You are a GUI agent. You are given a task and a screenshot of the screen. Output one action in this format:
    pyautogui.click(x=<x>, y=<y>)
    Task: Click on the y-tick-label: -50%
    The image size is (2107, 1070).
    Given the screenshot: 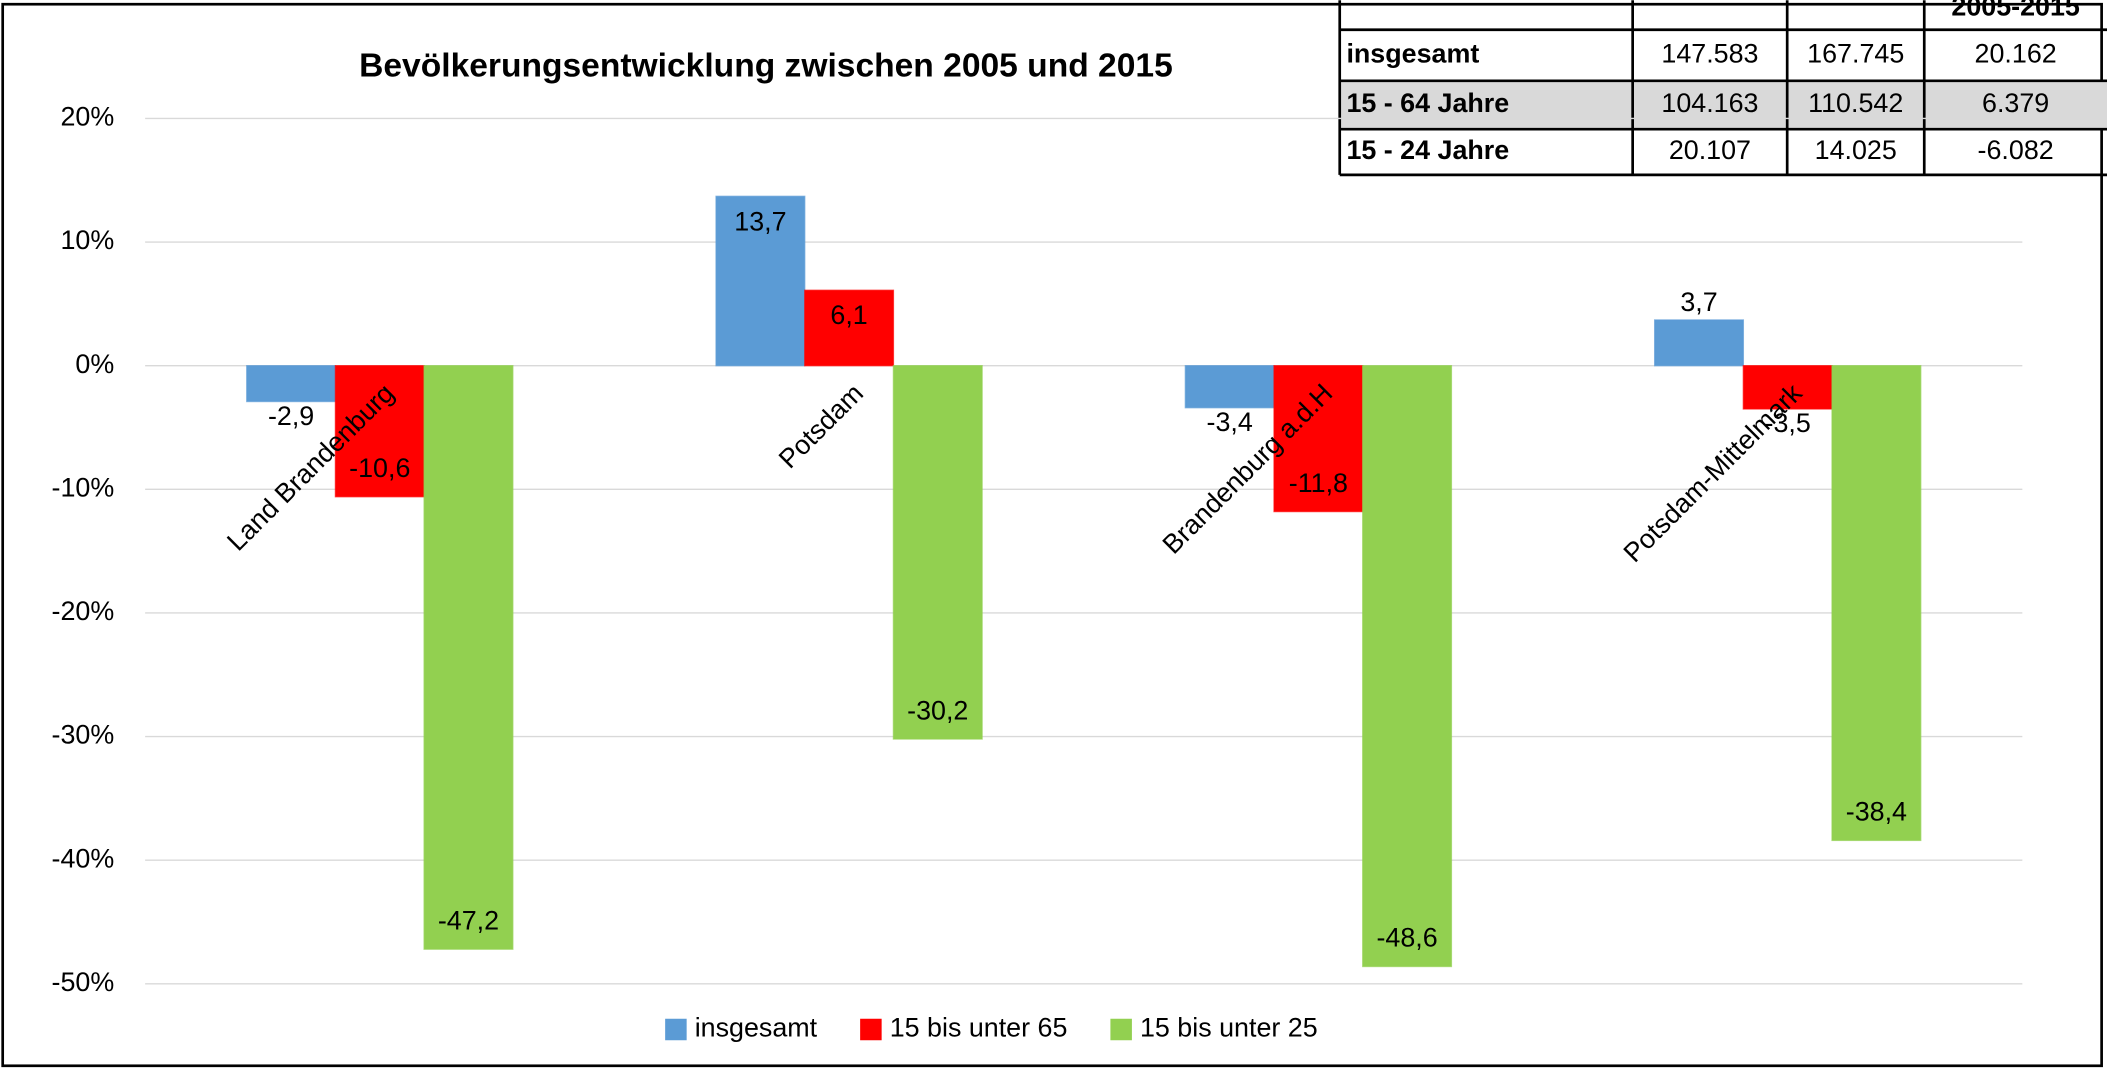 What is the action you would take?
    pyautogui.click(x=83, y=982)
    